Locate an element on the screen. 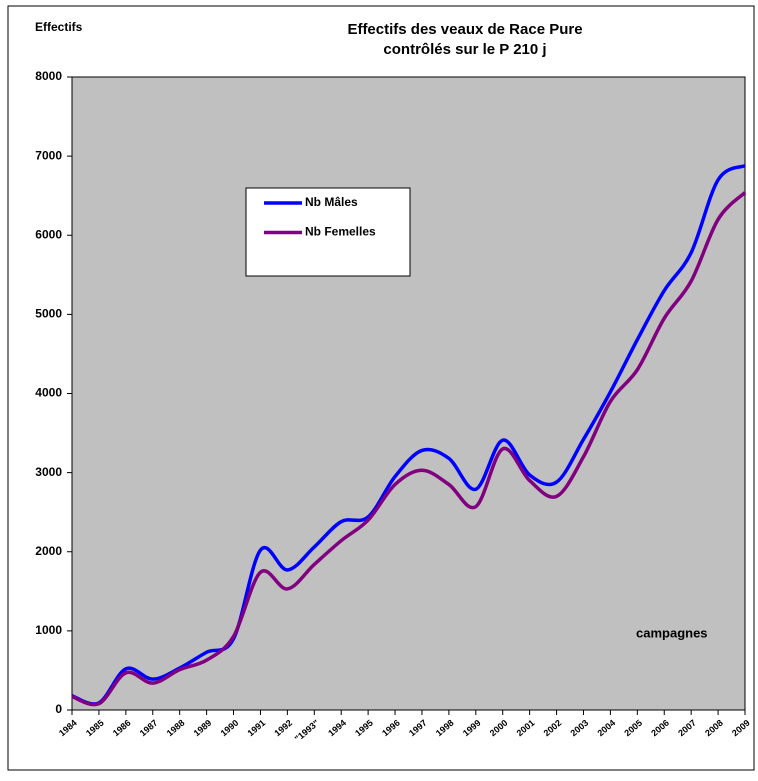 This screenshot has width=758, height=781. legend-label: Nb Mâles is located at coordinates (331, 202).